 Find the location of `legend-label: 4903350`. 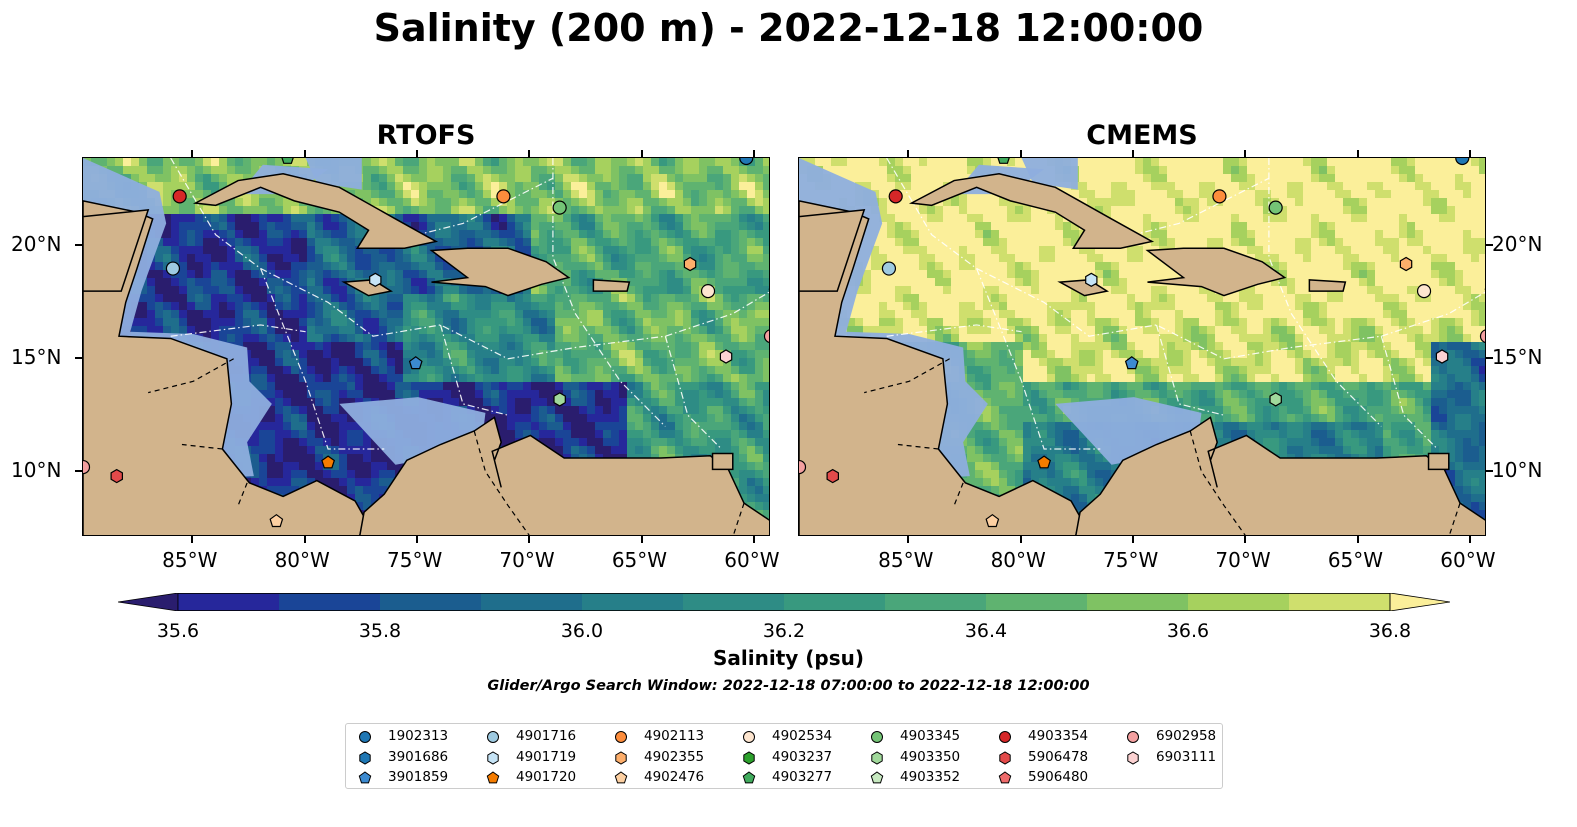

legend-label: 4903350 is located at coordinates (930, 756).